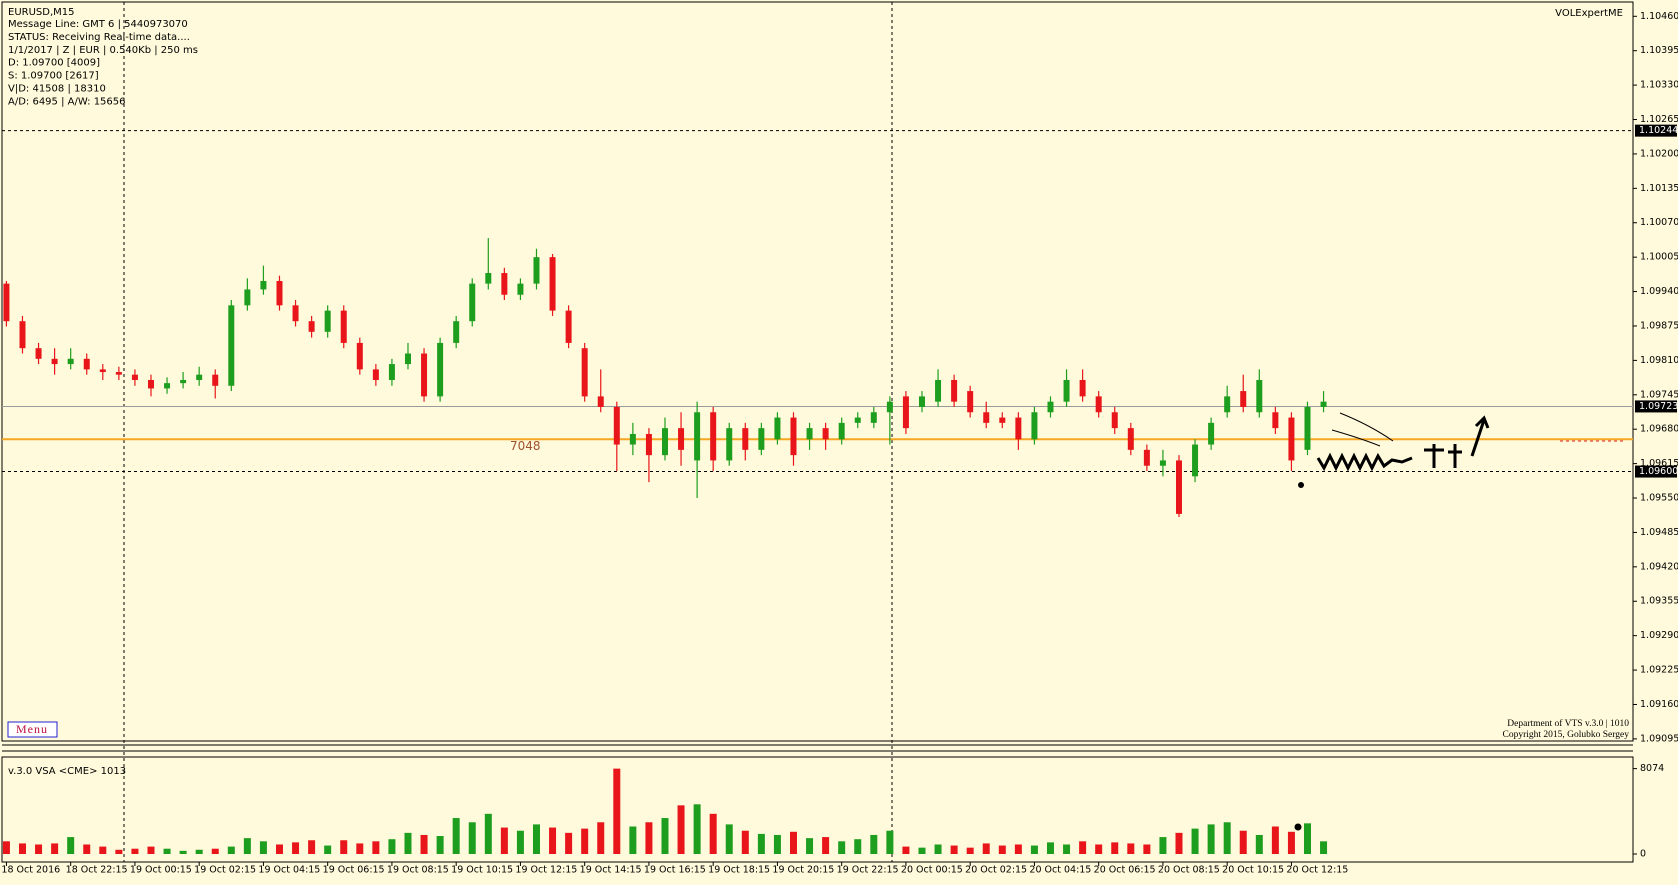 The height and width of the screenshot is (885, 1678). What do you see at coordinates (1643, 854) in the screenshot?
I see `volume-tick-label: 0` at bounding box center [1643, 854].